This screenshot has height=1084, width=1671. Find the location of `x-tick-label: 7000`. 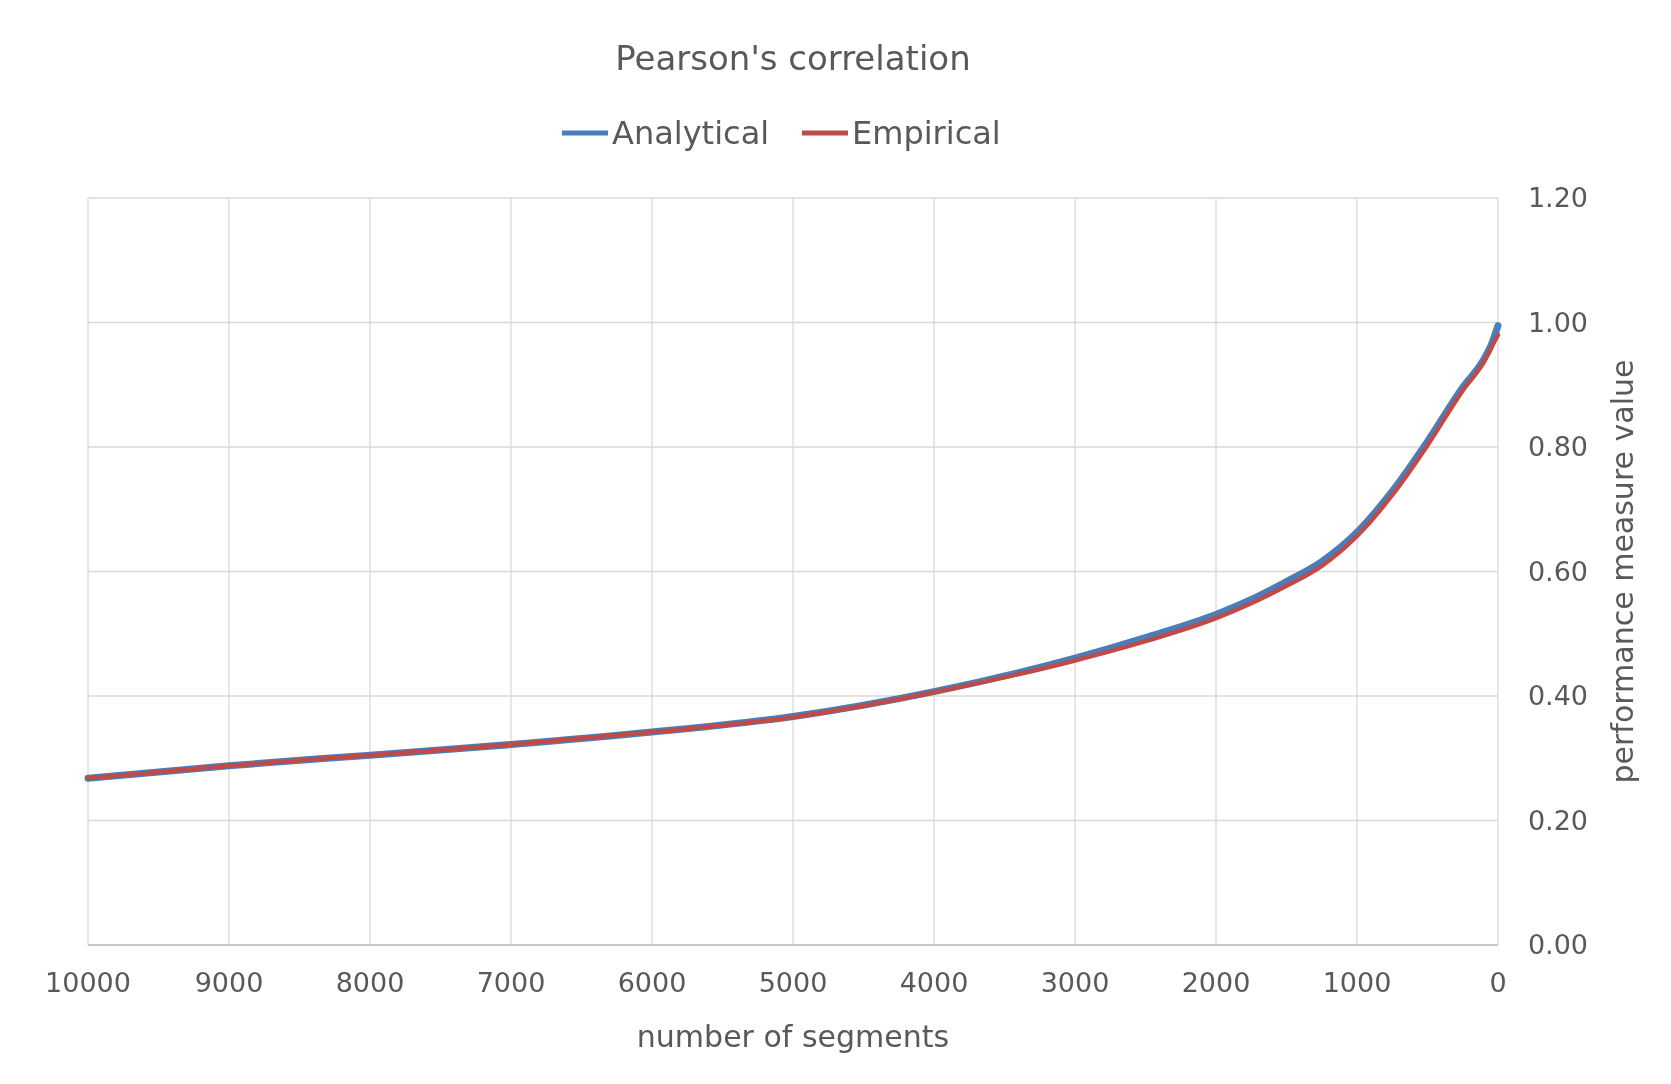

x-tick-label: 7000 is located at coordinates (511, 982).